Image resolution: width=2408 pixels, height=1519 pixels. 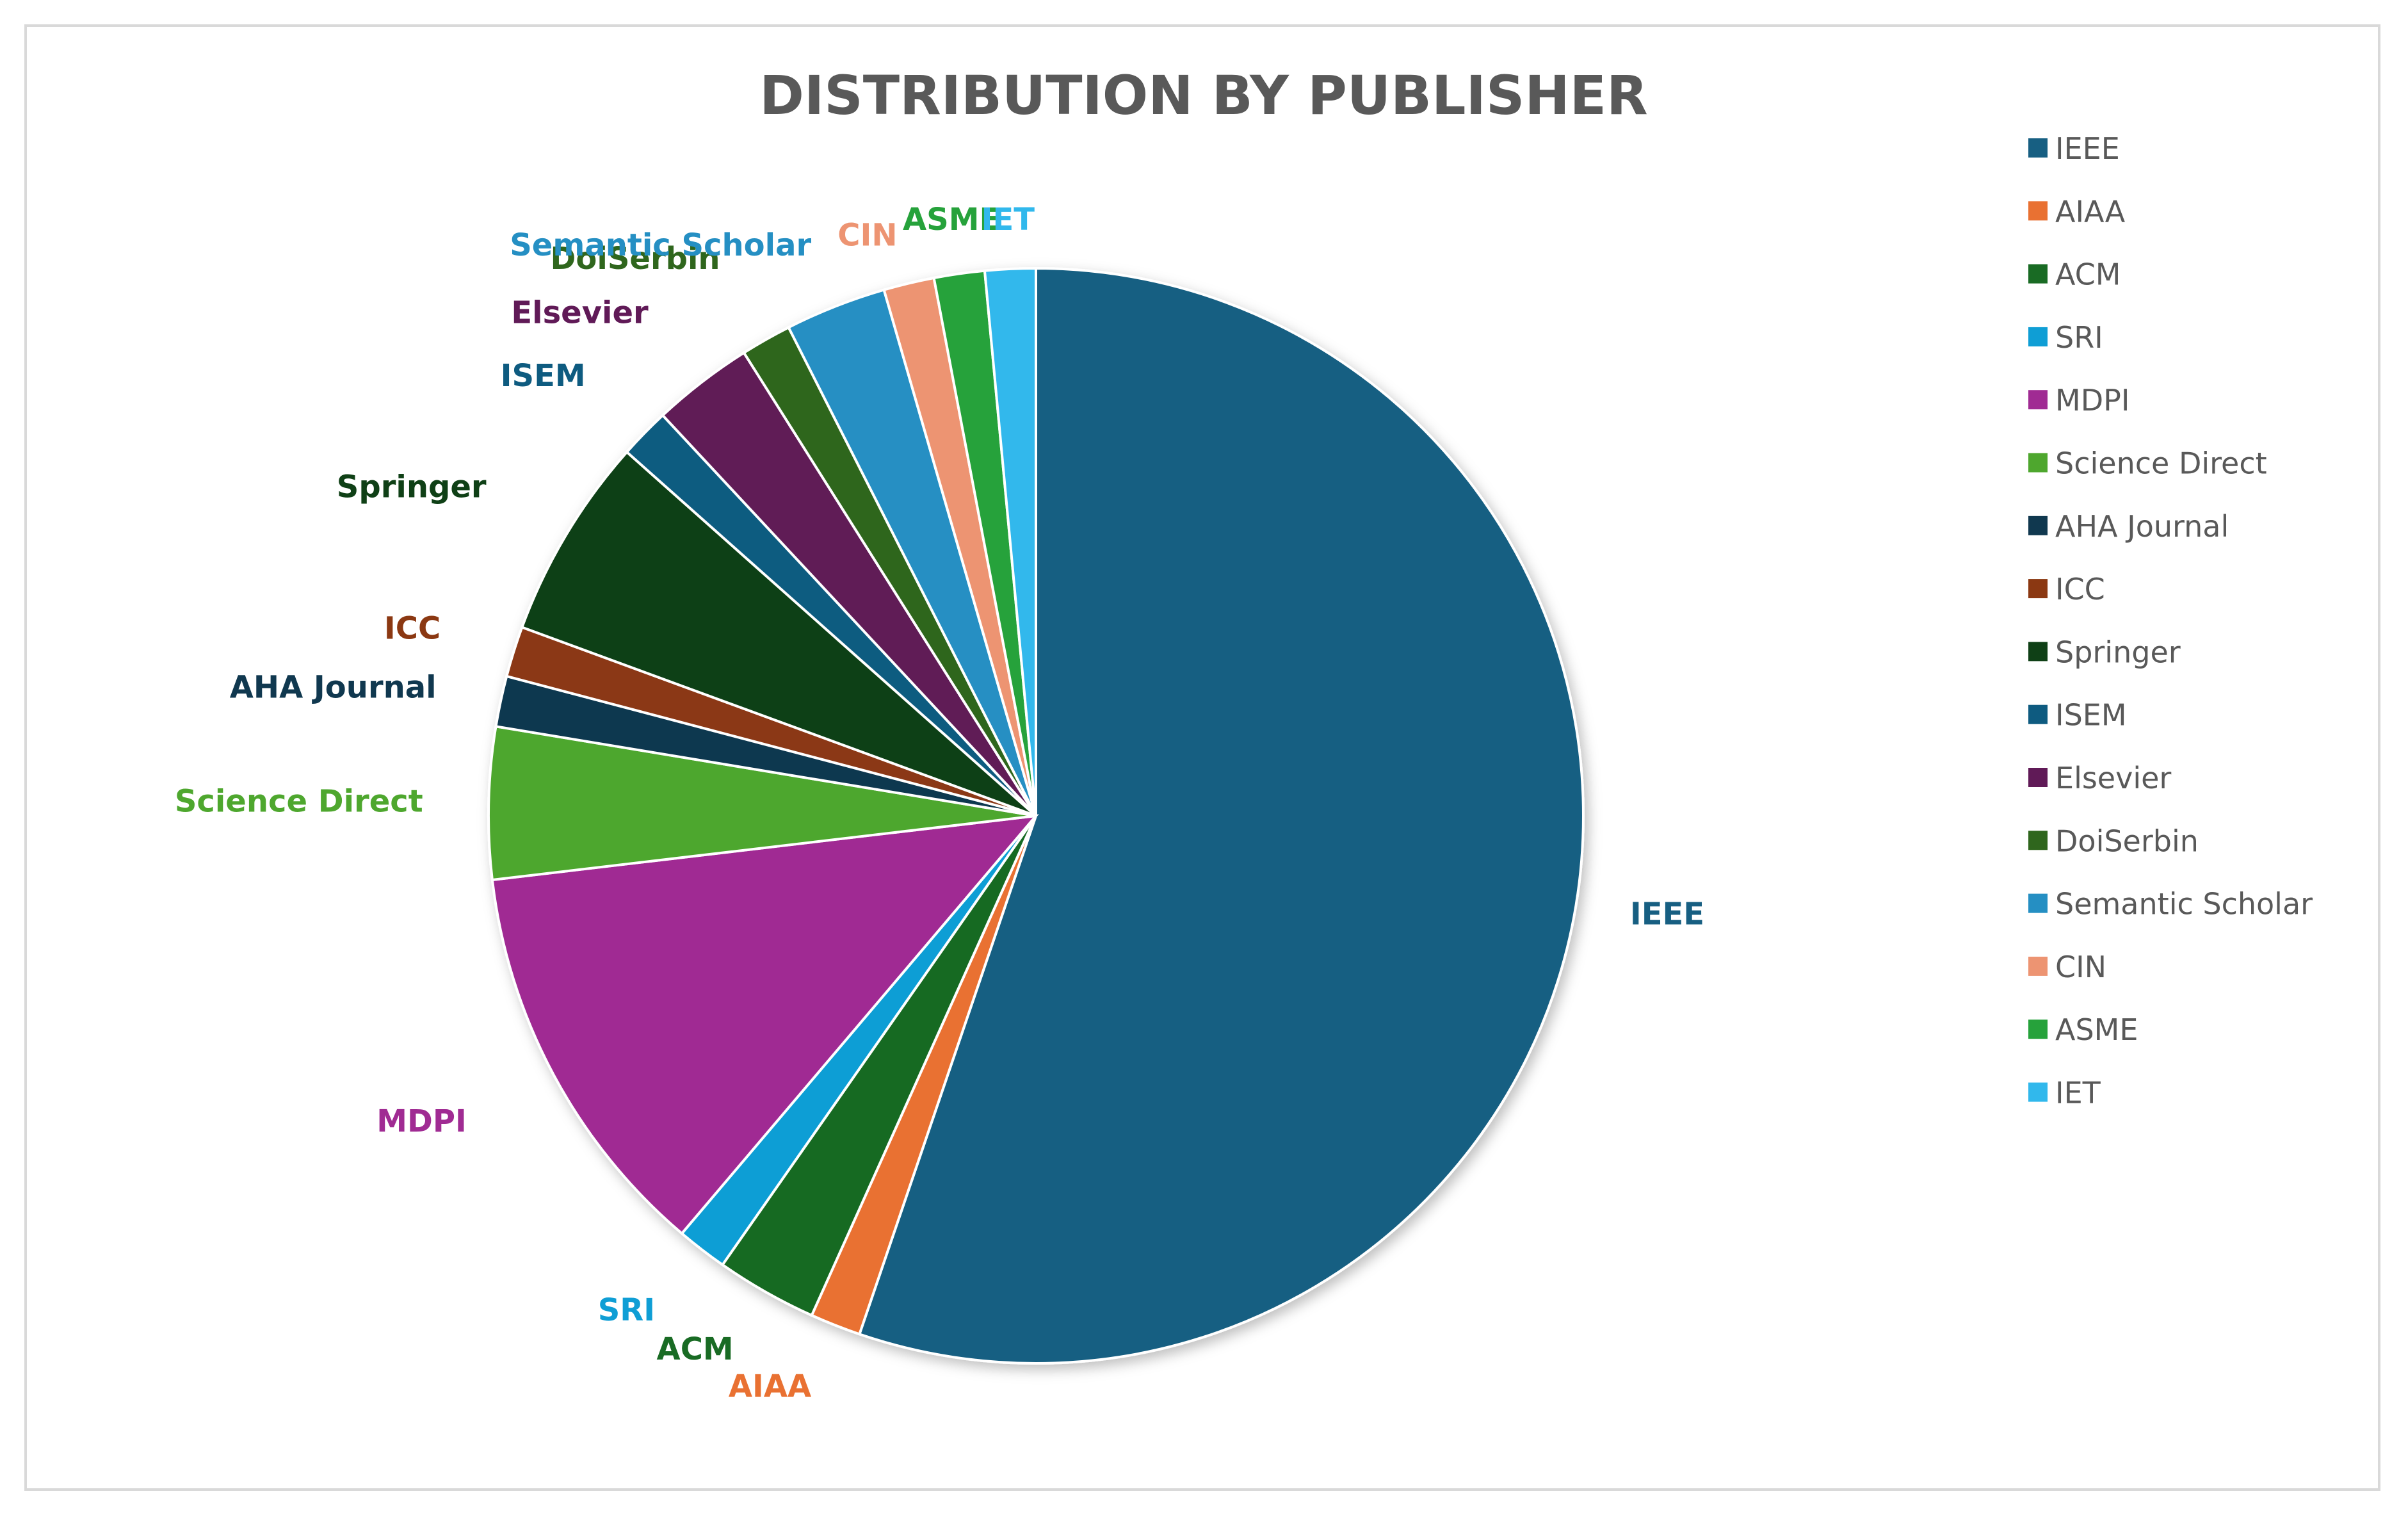 What do you see at coordinates (543, 376) in the screenshot?
I see `slice-label-isem: ISEM` at bounding box center [543, 376].